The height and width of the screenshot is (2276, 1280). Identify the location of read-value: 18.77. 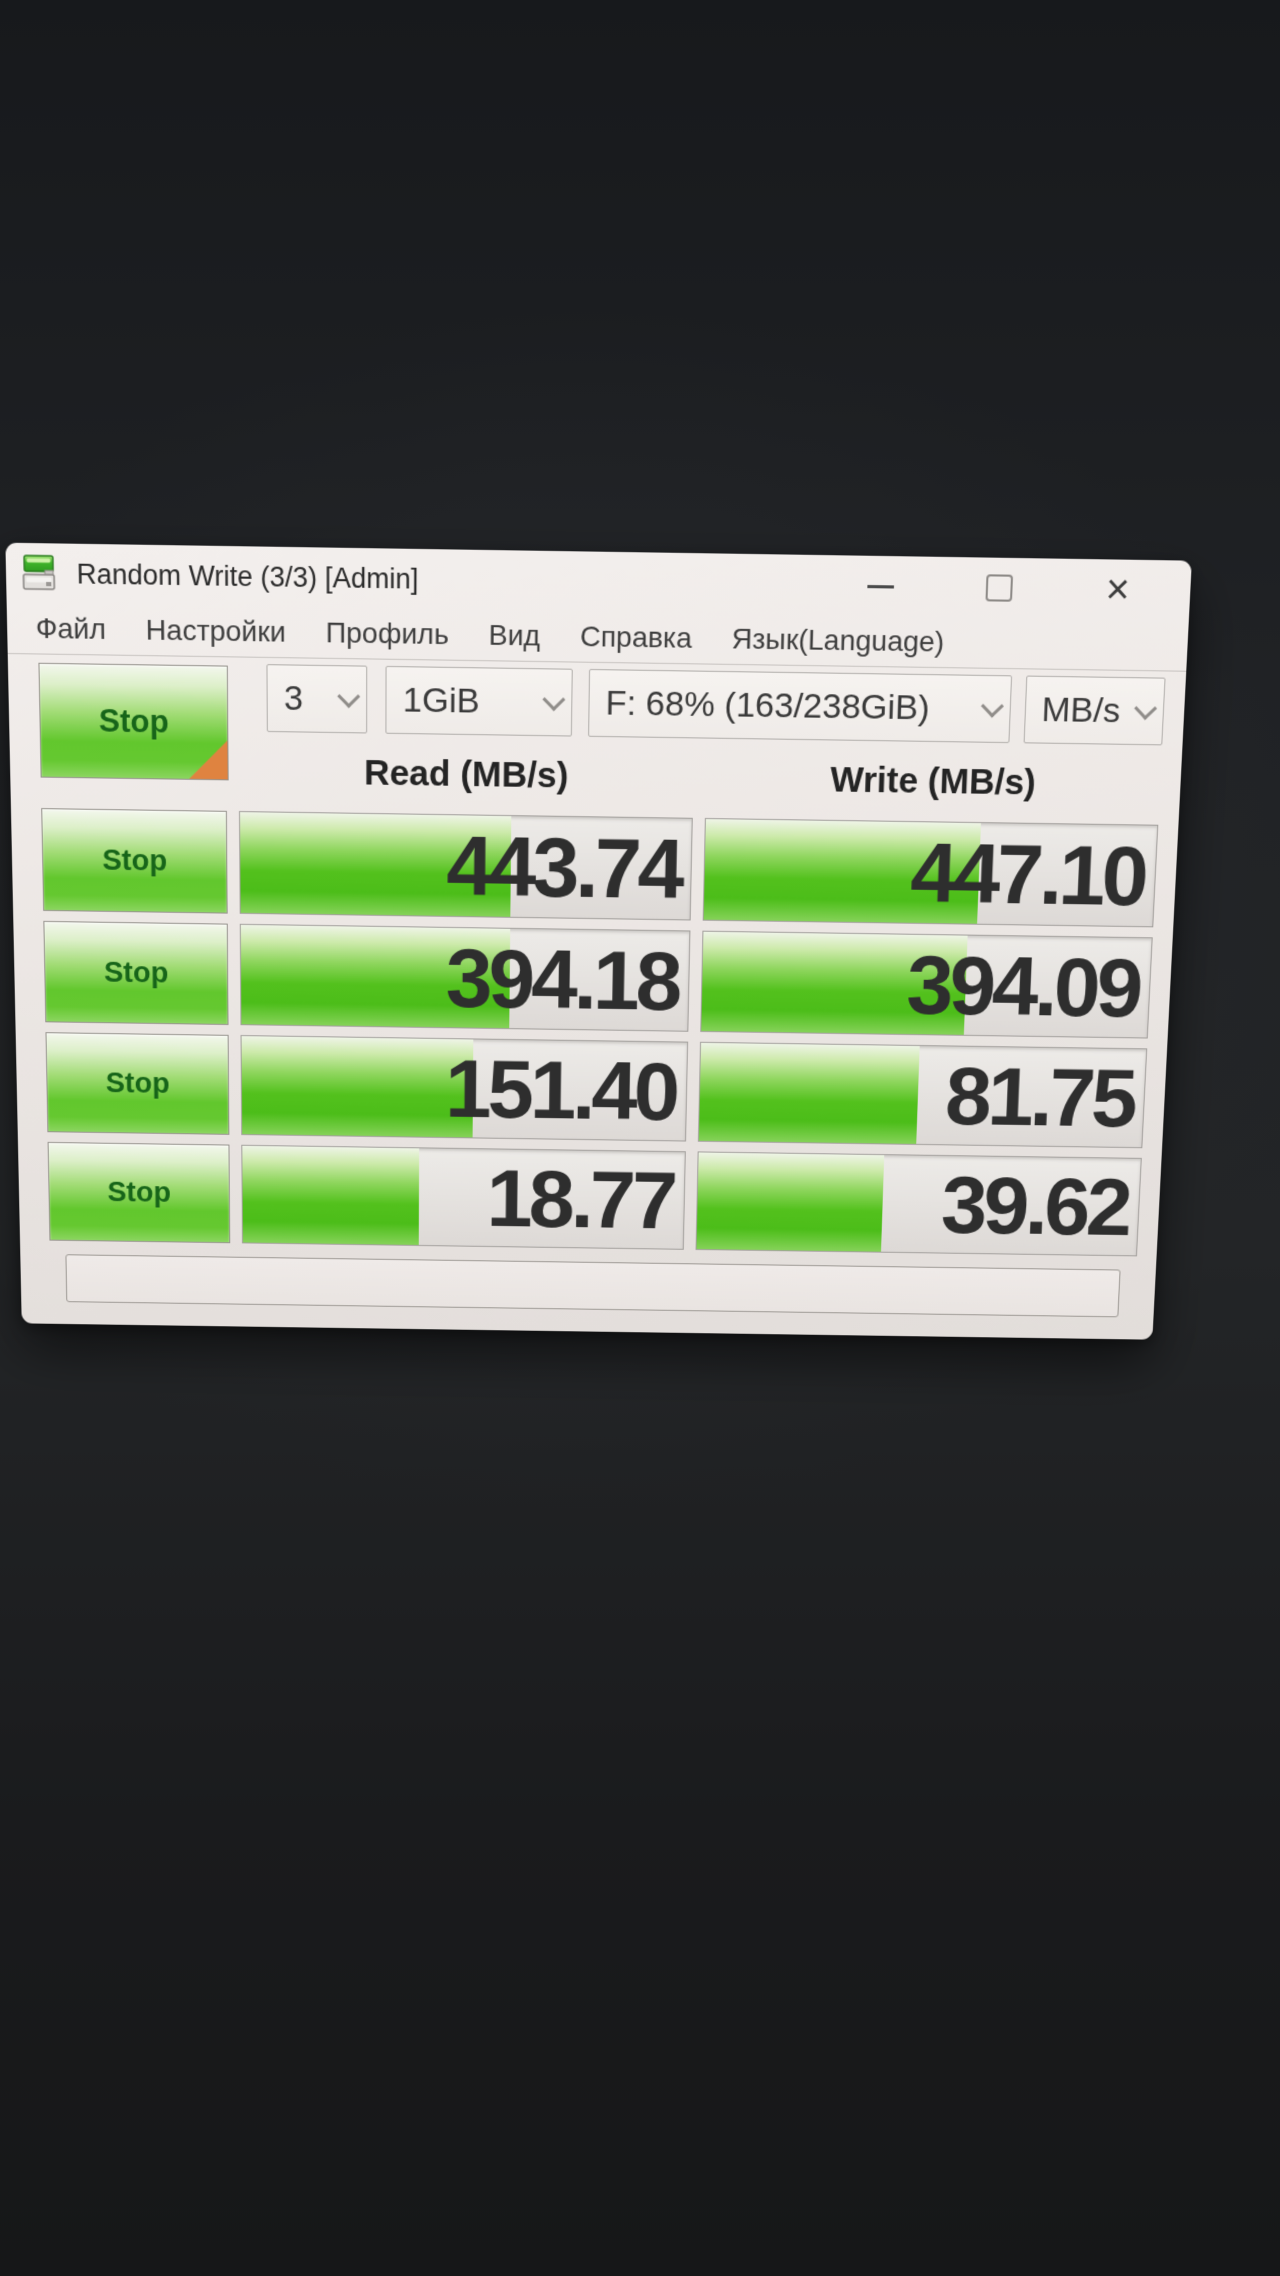
(580, 1199).